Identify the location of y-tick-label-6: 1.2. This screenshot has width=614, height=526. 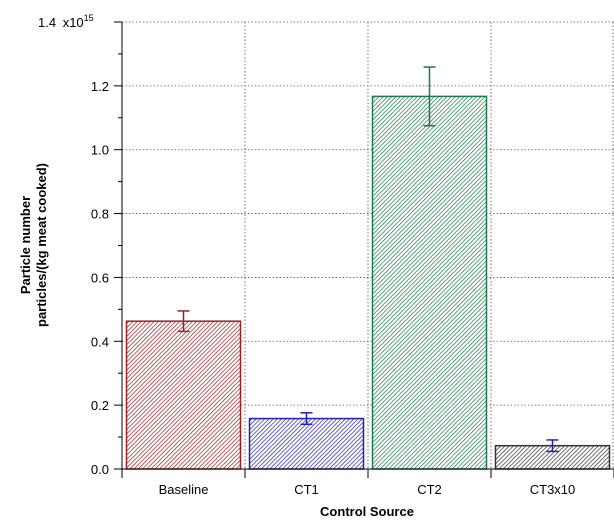
(100, 86).